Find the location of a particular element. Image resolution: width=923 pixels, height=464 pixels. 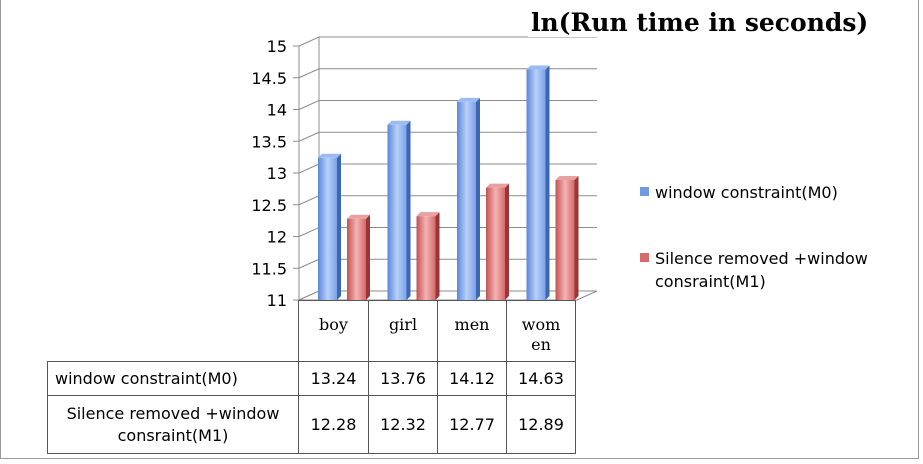

table-cell: 12.32 is located at coordinates (403, 424).